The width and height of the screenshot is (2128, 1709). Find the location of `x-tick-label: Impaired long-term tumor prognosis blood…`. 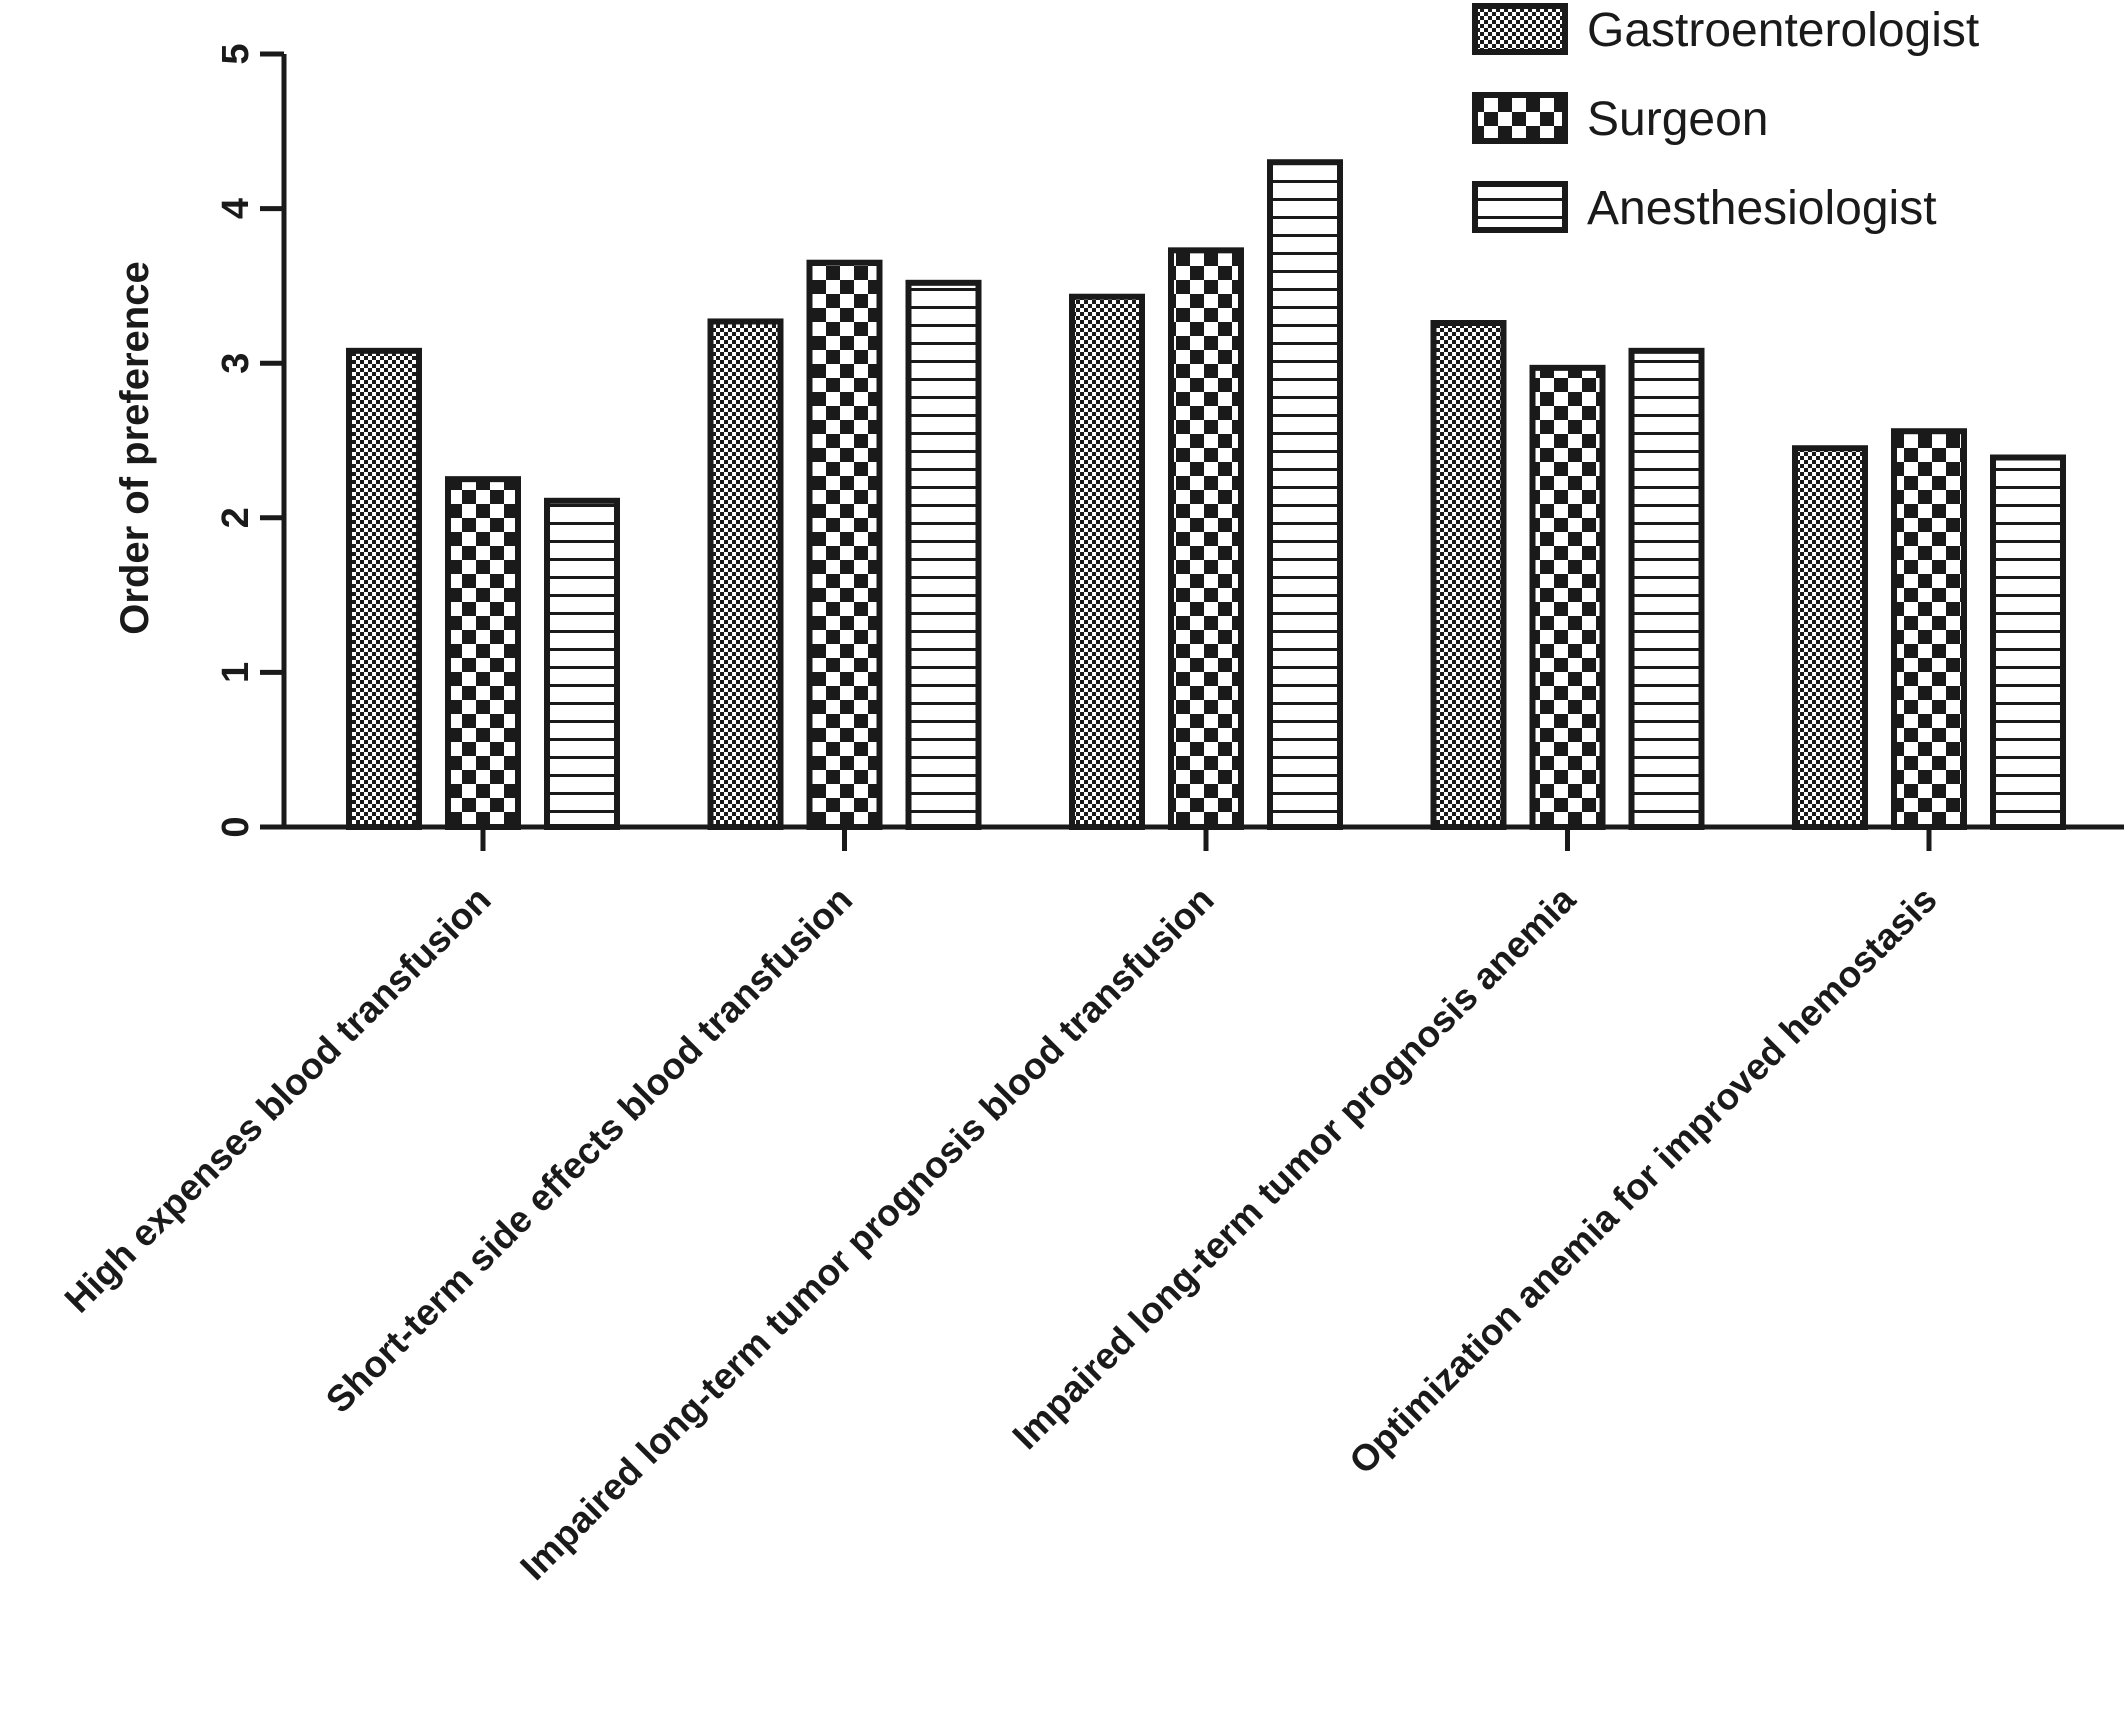

x-tick-label: Impaired long-term tumor prognosis blood… is located at coordinates (866, 1233).